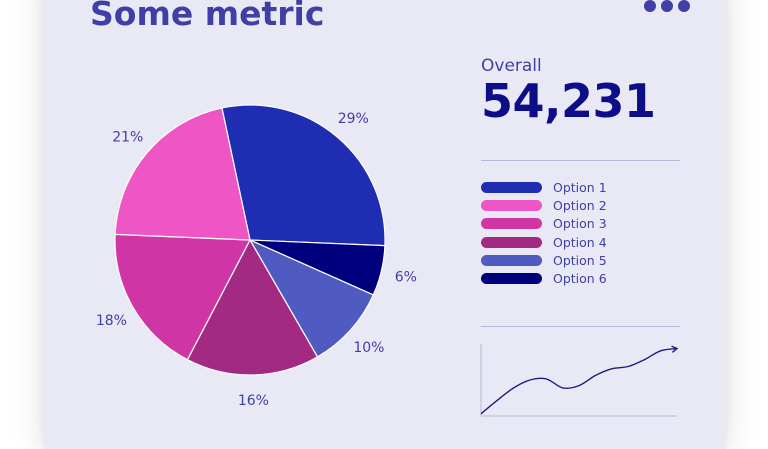  I want to click on trend-line-chart, so click(579, 380).